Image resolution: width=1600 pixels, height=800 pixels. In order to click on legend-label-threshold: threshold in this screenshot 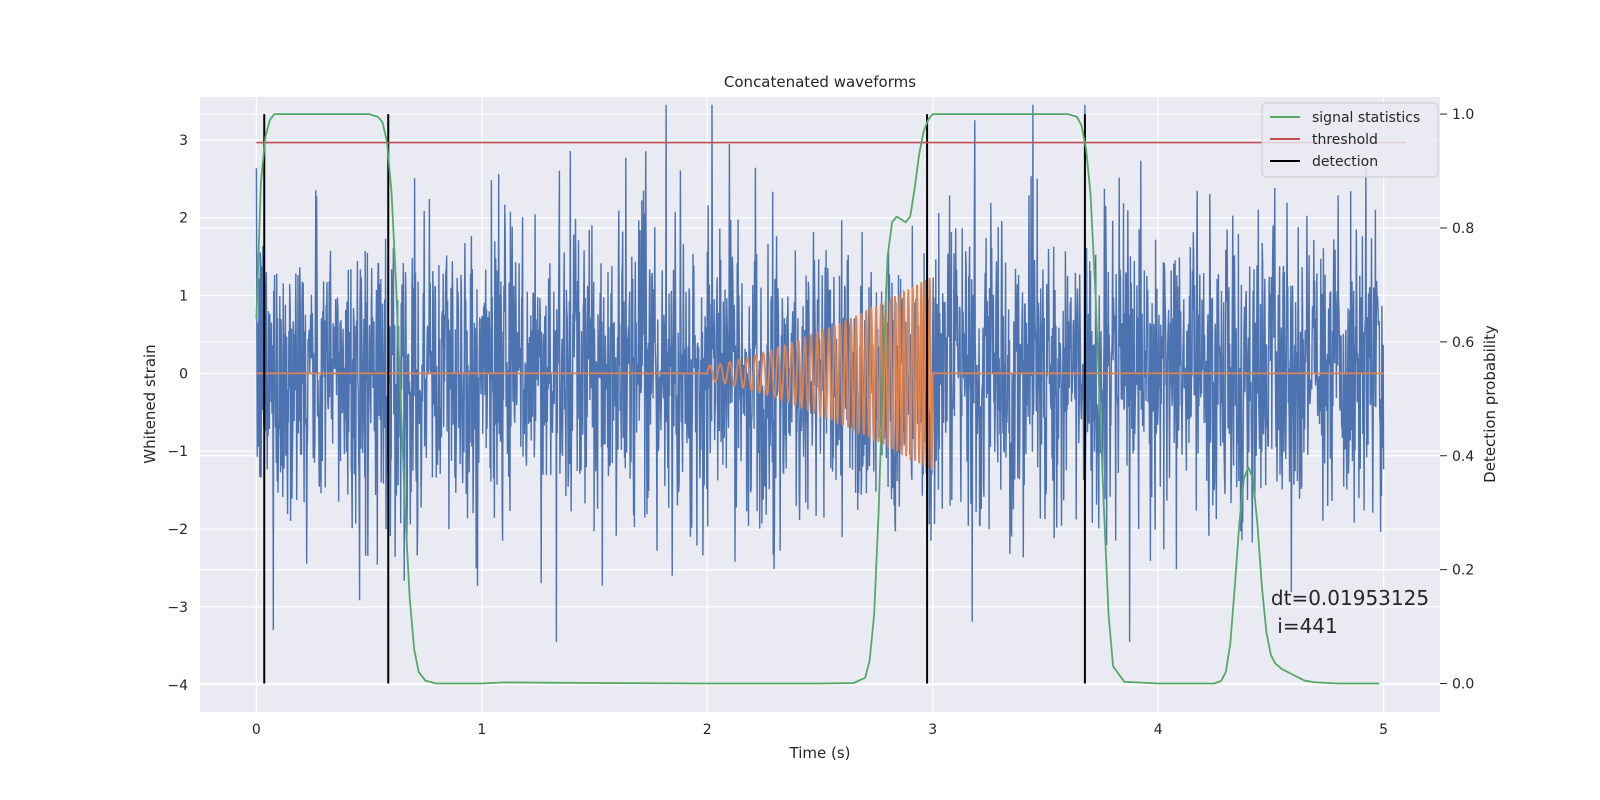, I will do `click(1345, 140)`.